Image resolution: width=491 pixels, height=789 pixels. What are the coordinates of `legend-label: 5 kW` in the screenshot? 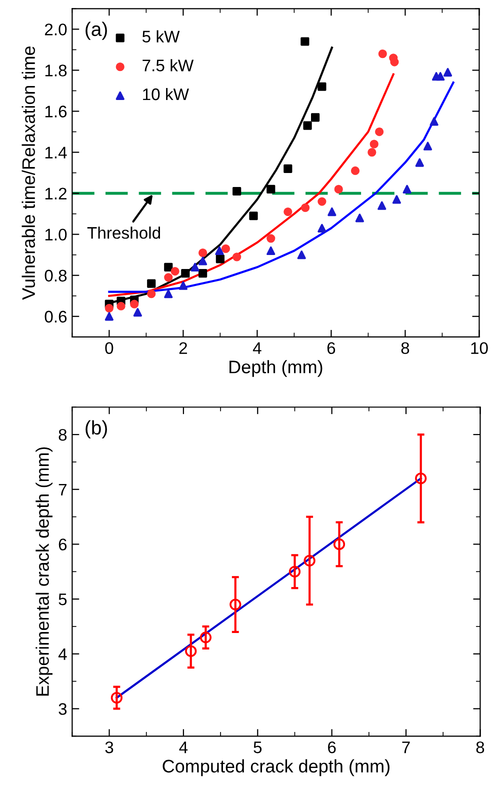 It's located at (161, 36).